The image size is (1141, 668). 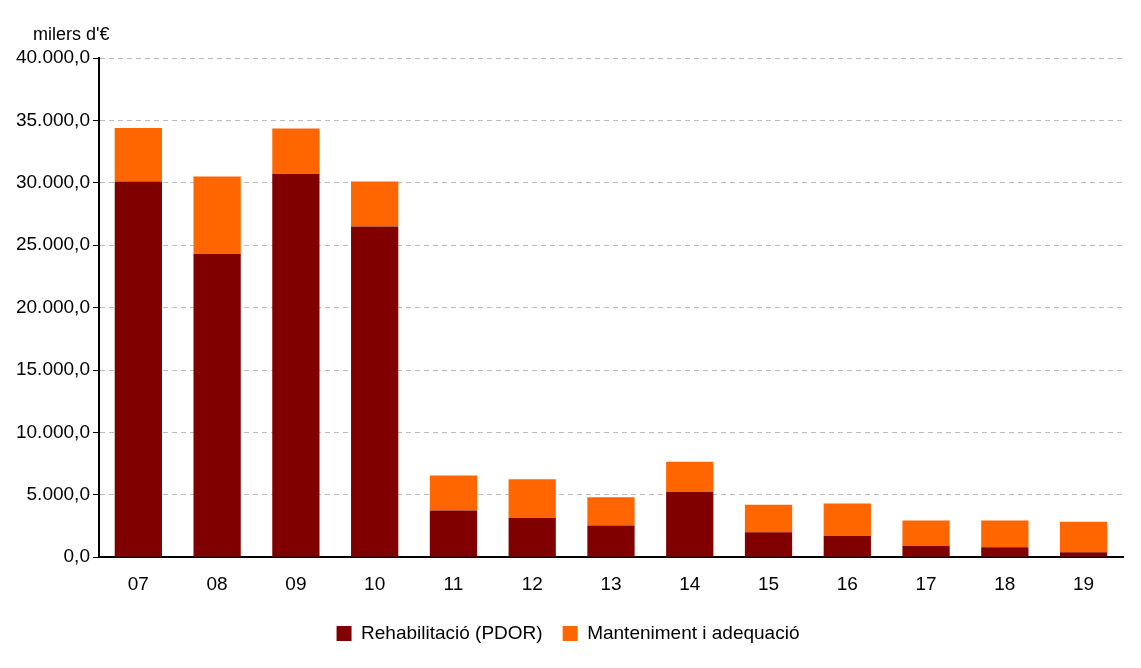 I want to click on x-tick-label: 08, so click(x=217, y=583).